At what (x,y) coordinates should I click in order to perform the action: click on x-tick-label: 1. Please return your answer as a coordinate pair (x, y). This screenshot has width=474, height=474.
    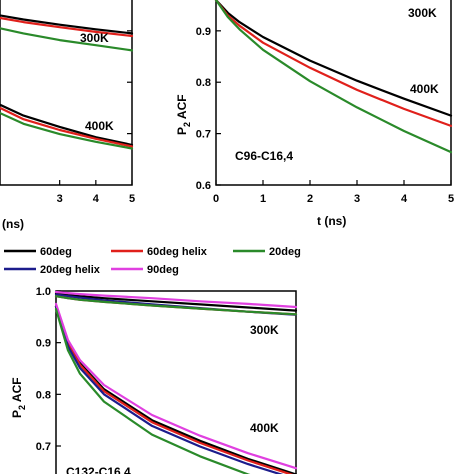
    Looking at the image, I should click on (263, 199).